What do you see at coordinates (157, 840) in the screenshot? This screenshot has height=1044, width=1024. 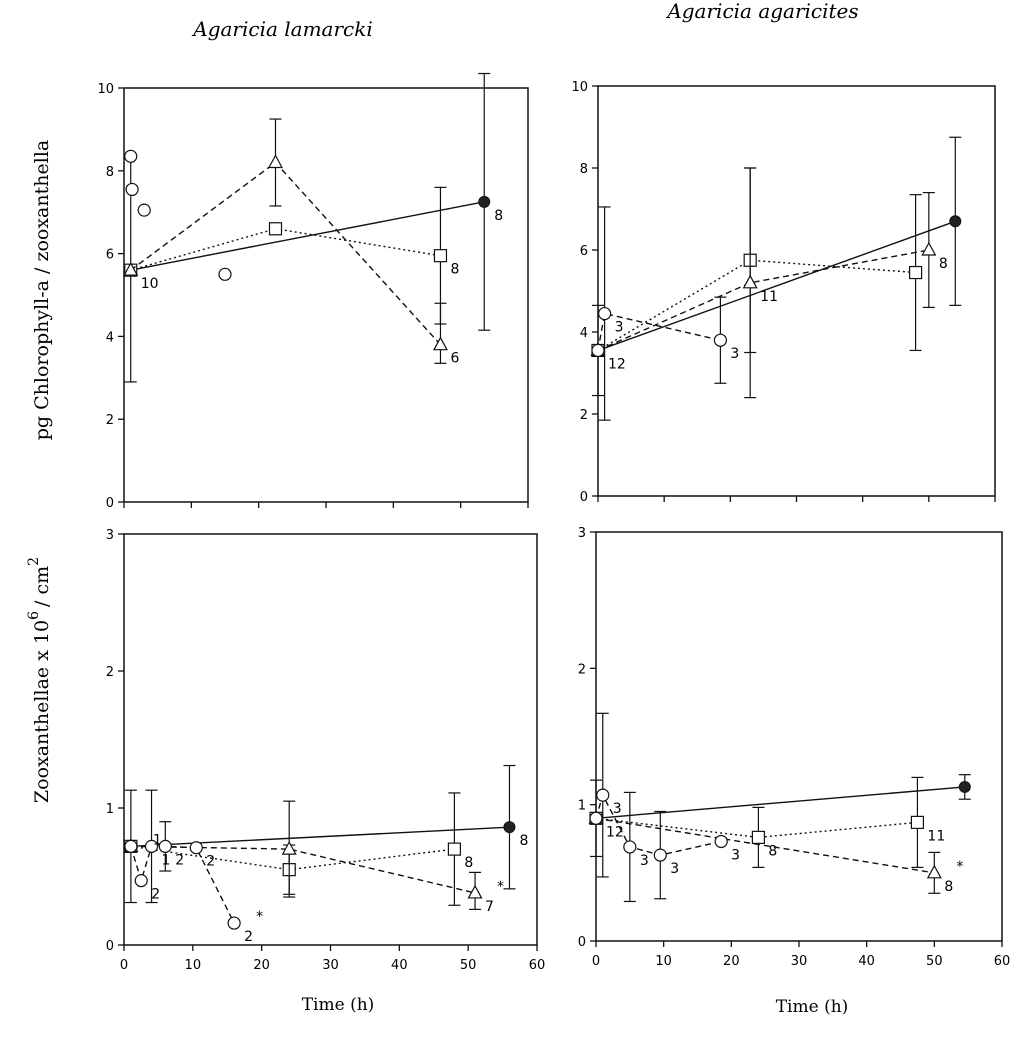 I see `annotation-label: 1` at bounding box center [157, 840].